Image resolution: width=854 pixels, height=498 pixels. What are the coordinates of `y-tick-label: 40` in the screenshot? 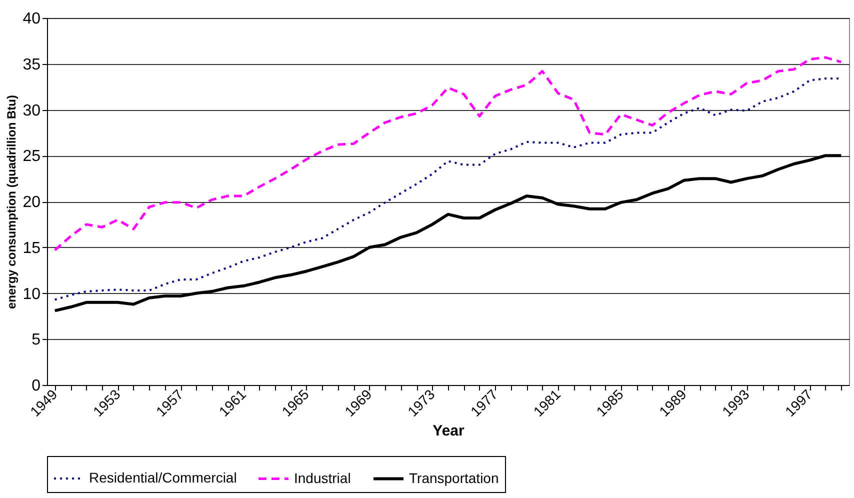 It's located at (31, 19).